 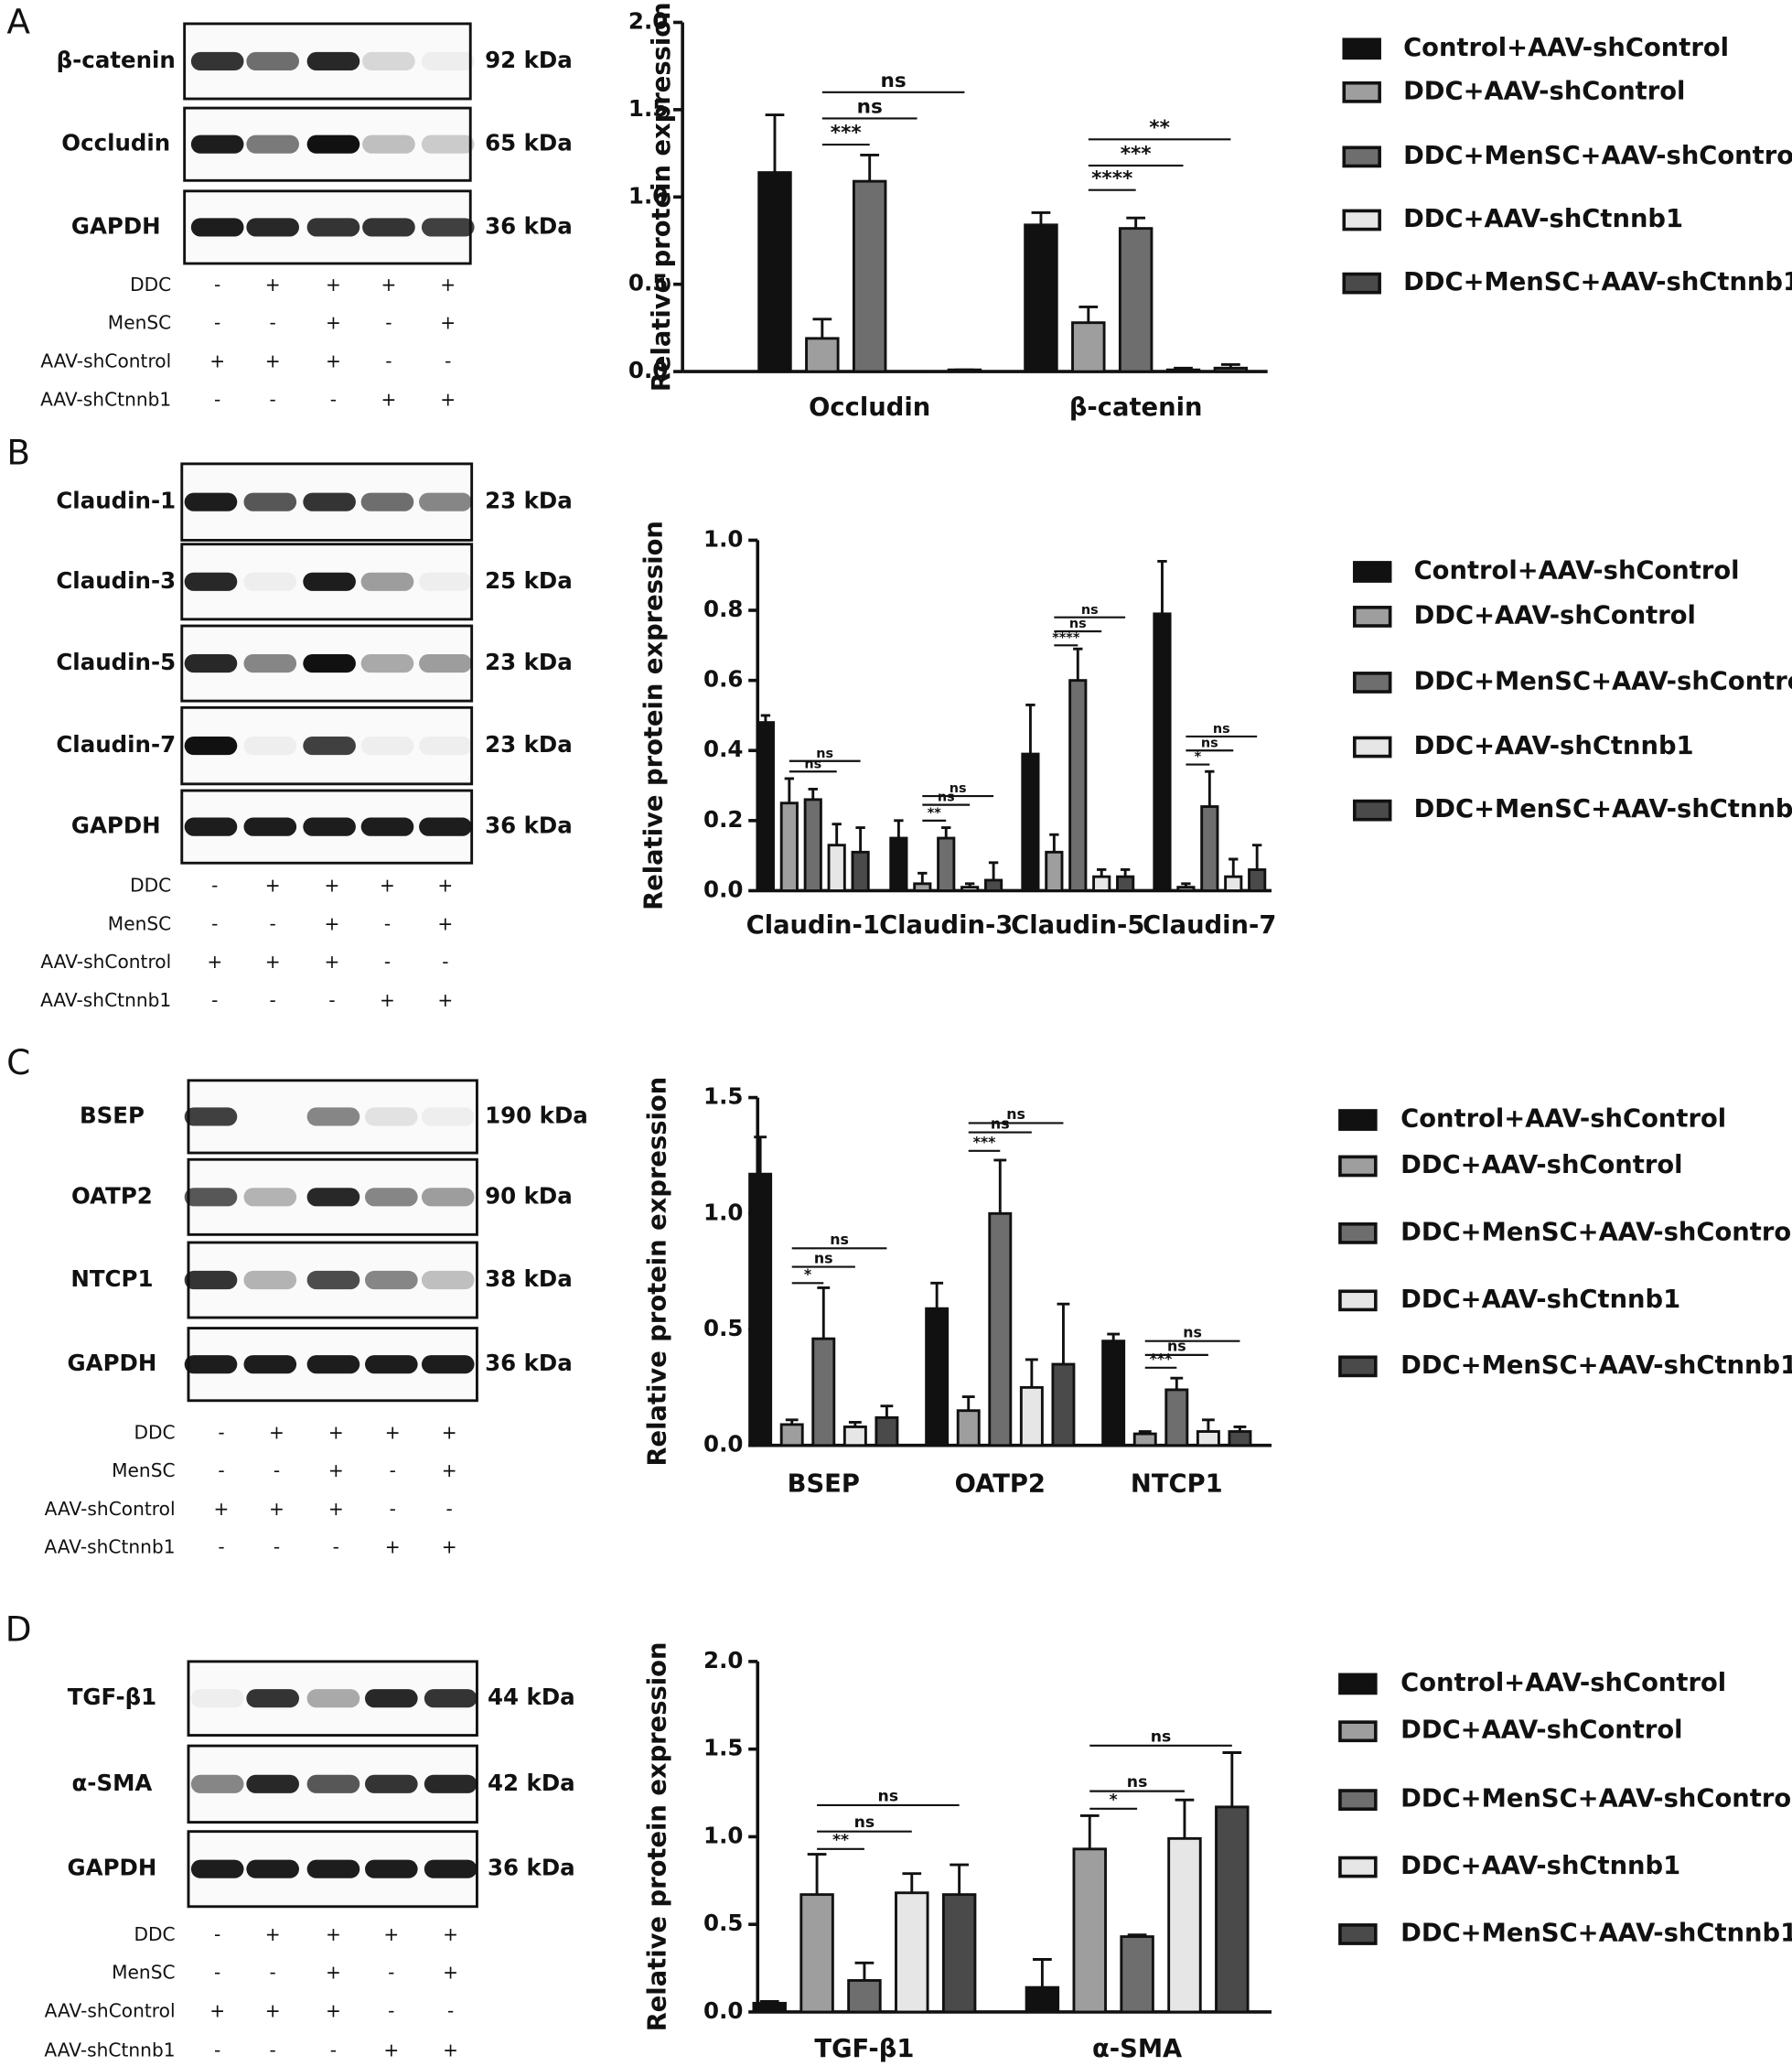 What do you see at coordinates (813, 926) in the screenshot?
I see `x-tick-label: Claudin-1` at bounding box center [813, 926].